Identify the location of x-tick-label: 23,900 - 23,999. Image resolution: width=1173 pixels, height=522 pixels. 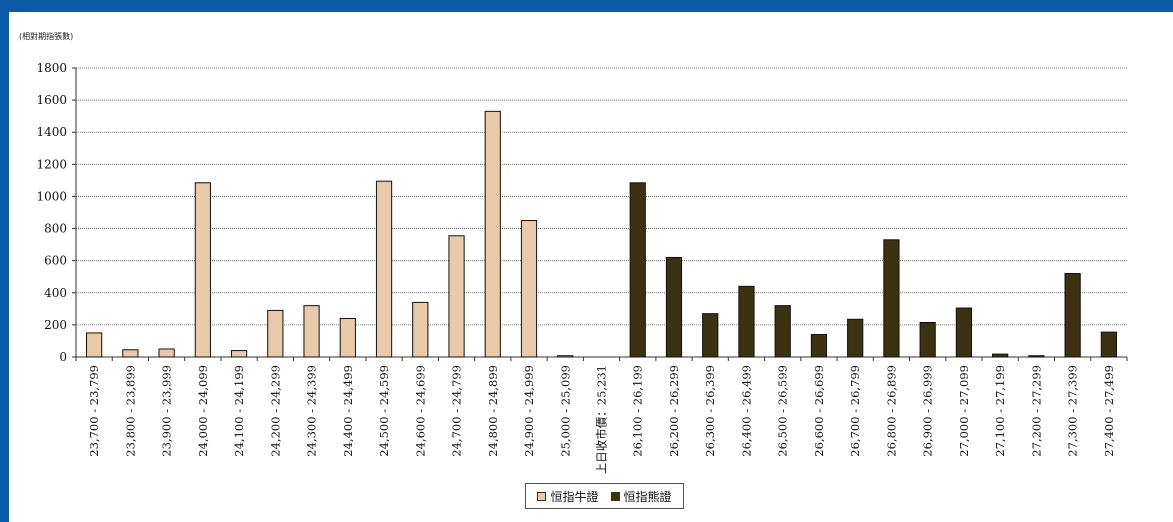
(167, 411).